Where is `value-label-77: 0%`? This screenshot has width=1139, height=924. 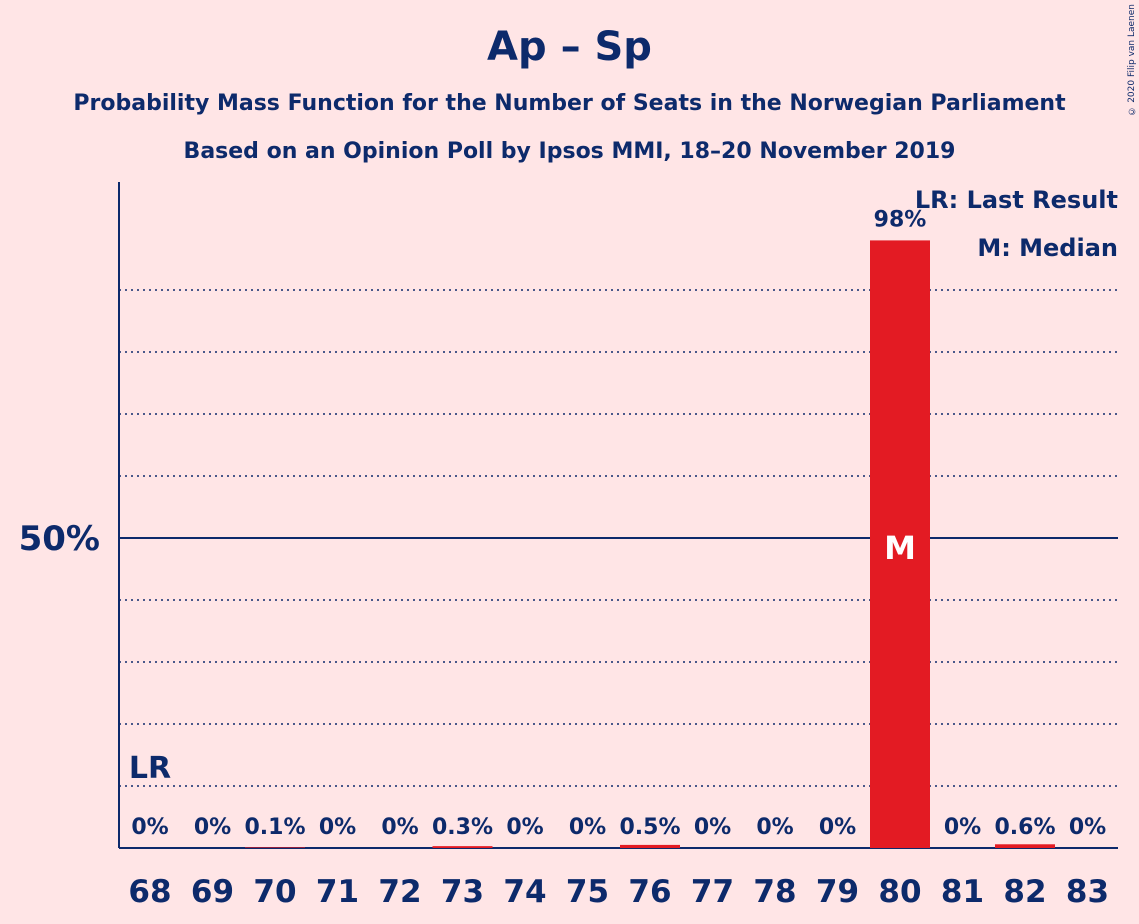
value-label-77: 0% is located at coordinates (712, 827).